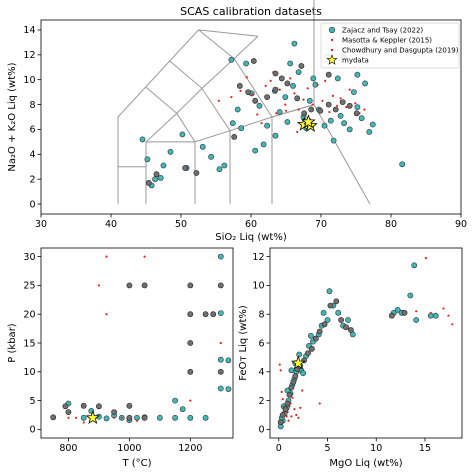  What do you see at coordinates (12, 342) in the screenshot?
I see `pt-ylabel: P (kbar)` at bounding box center [12, 342].